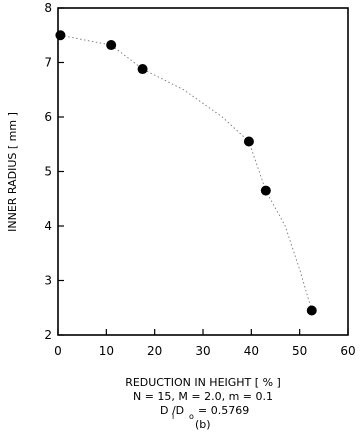 The width and height of the screenshot is (362, 437). Describe the element at coordinates (154, 351) in the screenshot. I see `x-tick-label: 20` at that location.